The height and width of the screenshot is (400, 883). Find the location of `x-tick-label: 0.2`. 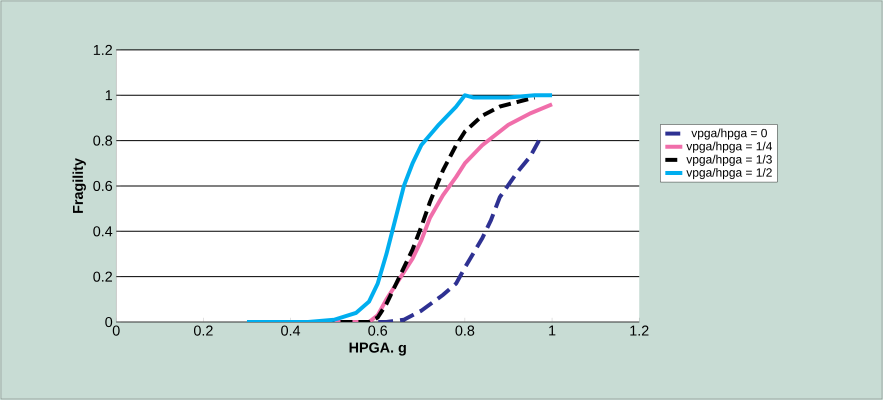

x-tick-label: 0.2 is located at coordinates (203, 331).